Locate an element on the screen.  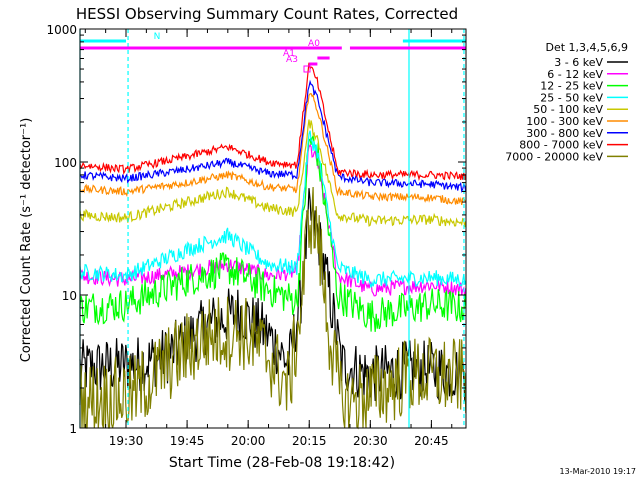
x-axis-label: Start Time (28-Feb-08 19:18:42) is located at coordinates (282, 463).